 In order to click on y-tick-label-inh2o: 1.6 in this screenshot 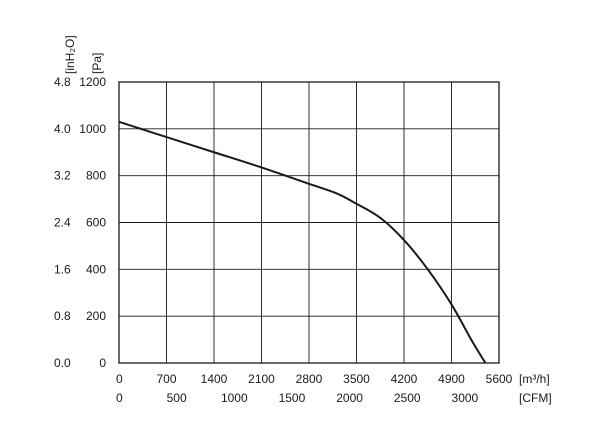, I will do `click(62, 269)`.